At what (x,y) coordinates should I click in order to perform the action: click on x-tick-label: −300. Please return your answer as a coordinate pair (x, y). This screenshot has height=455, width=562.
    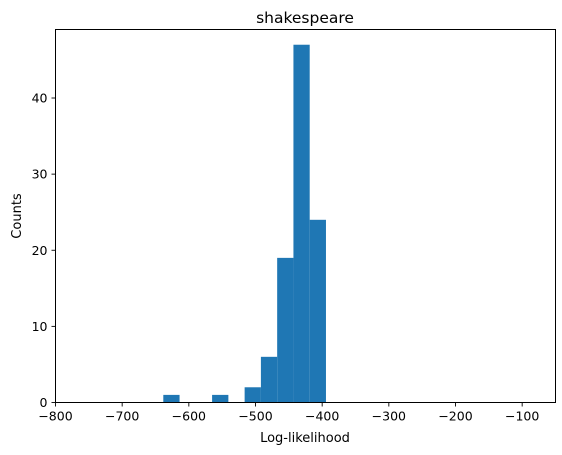
    Looking at the image, I should click on (389, 416).